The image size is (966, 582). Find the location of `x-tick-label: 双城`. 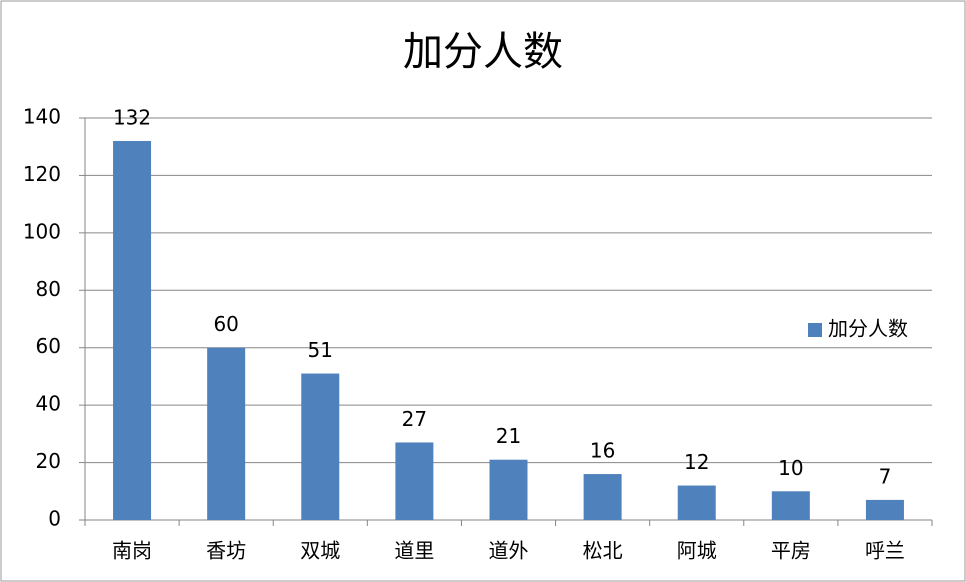

x-tick-label: 双城 is located at coordinates (320, 551).